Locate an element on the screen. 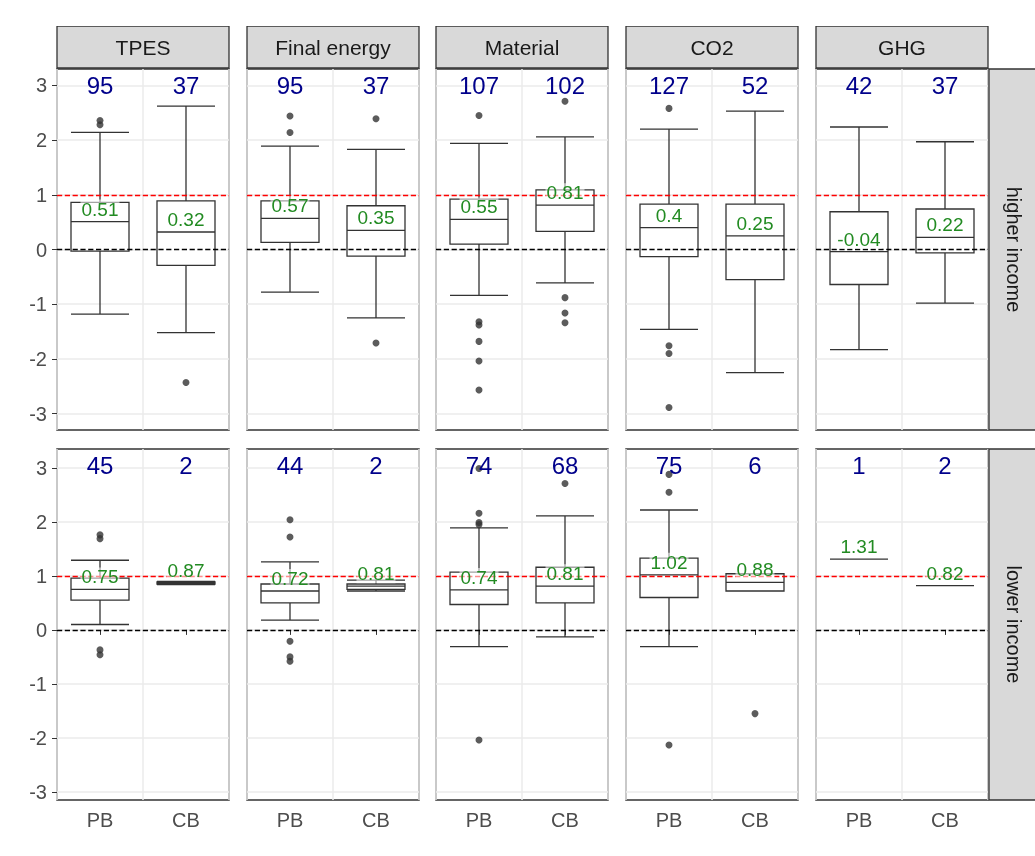  annotation: 6 is located at coordinates (755, 465).